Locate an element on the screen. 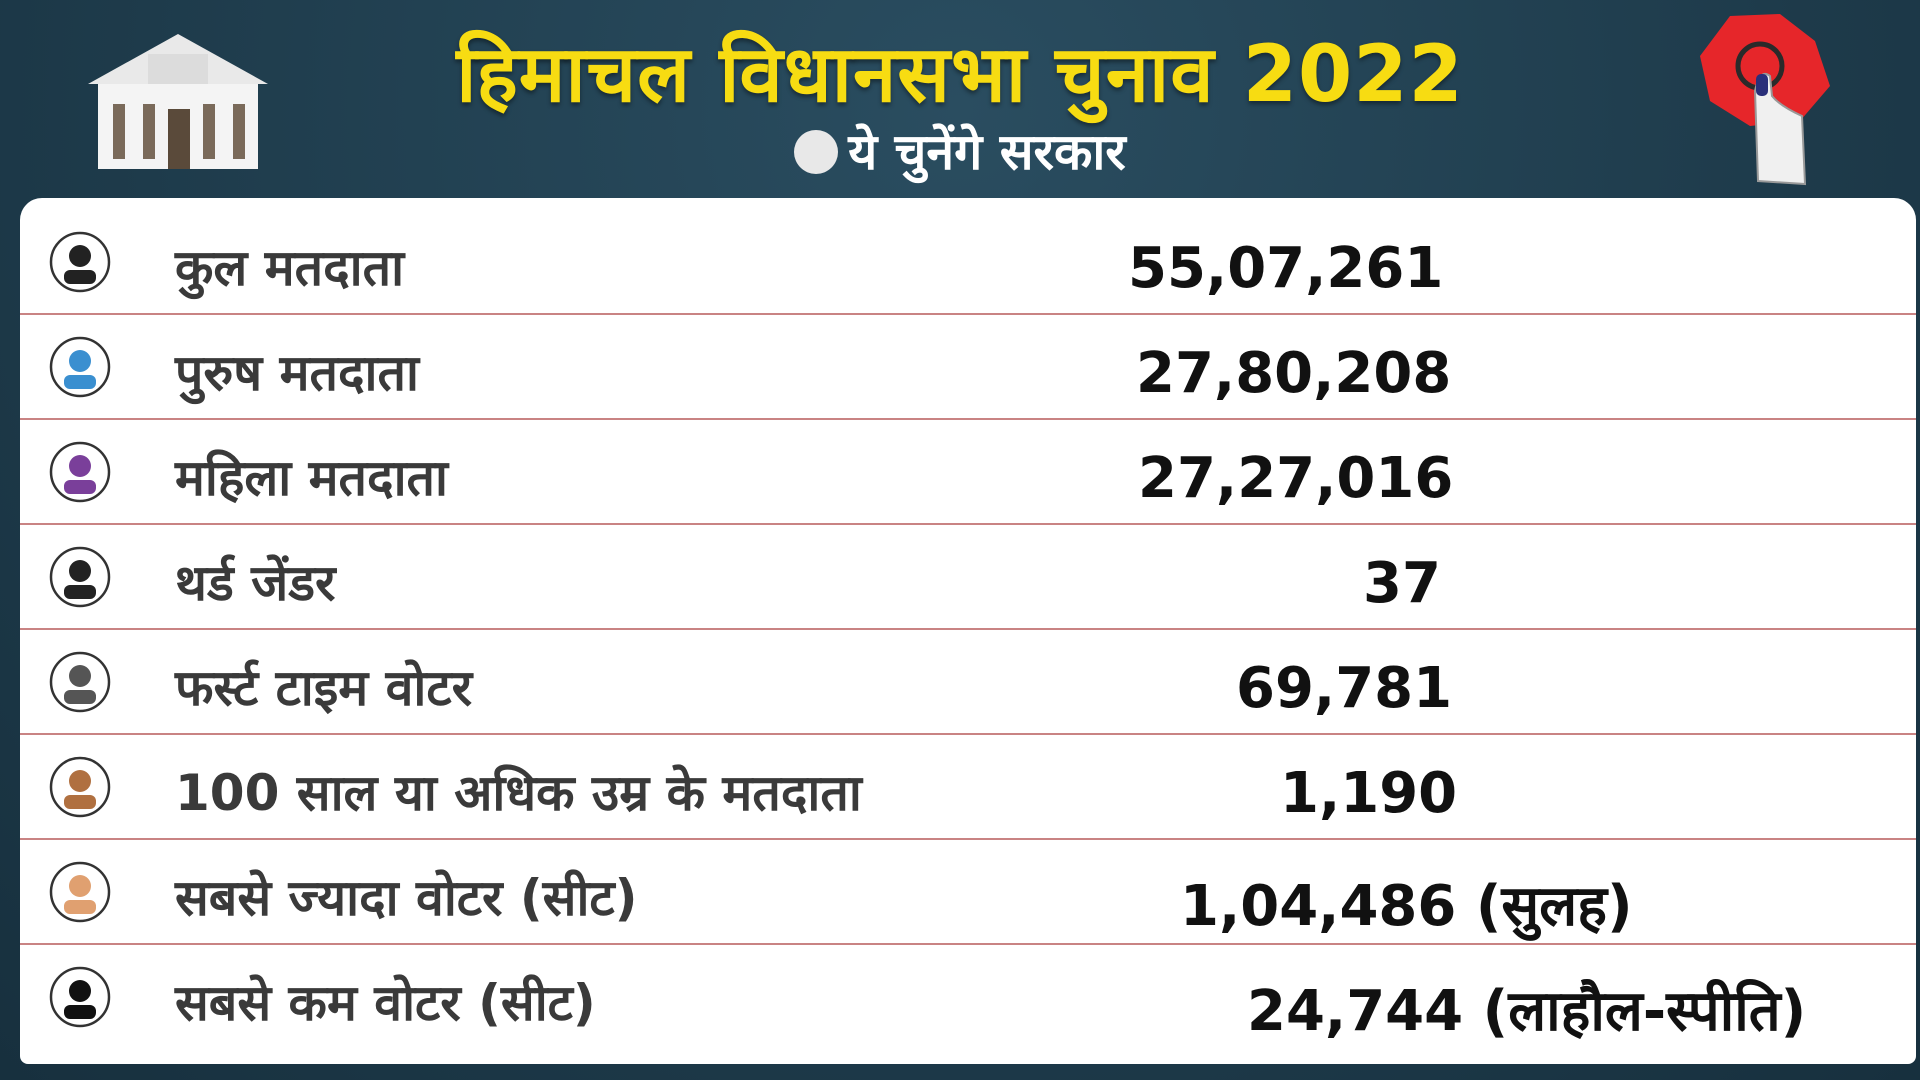 This screenshot has width=1920, height=1080. row-label: फर्स्ट टाइम वोटर is located at coordinates (324, 688).